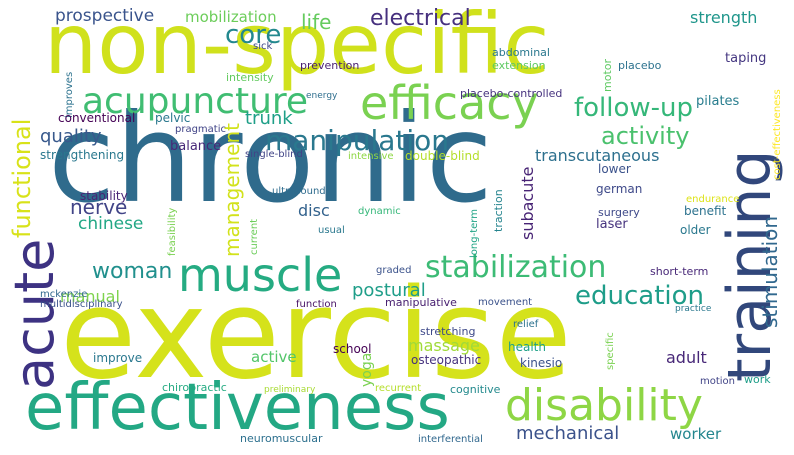 This screenshot has width=794, height=455. What do you see at coordinates (22, 178) in the screenshot?
I see `word-functional: functional` at bounding box center [22, 178].